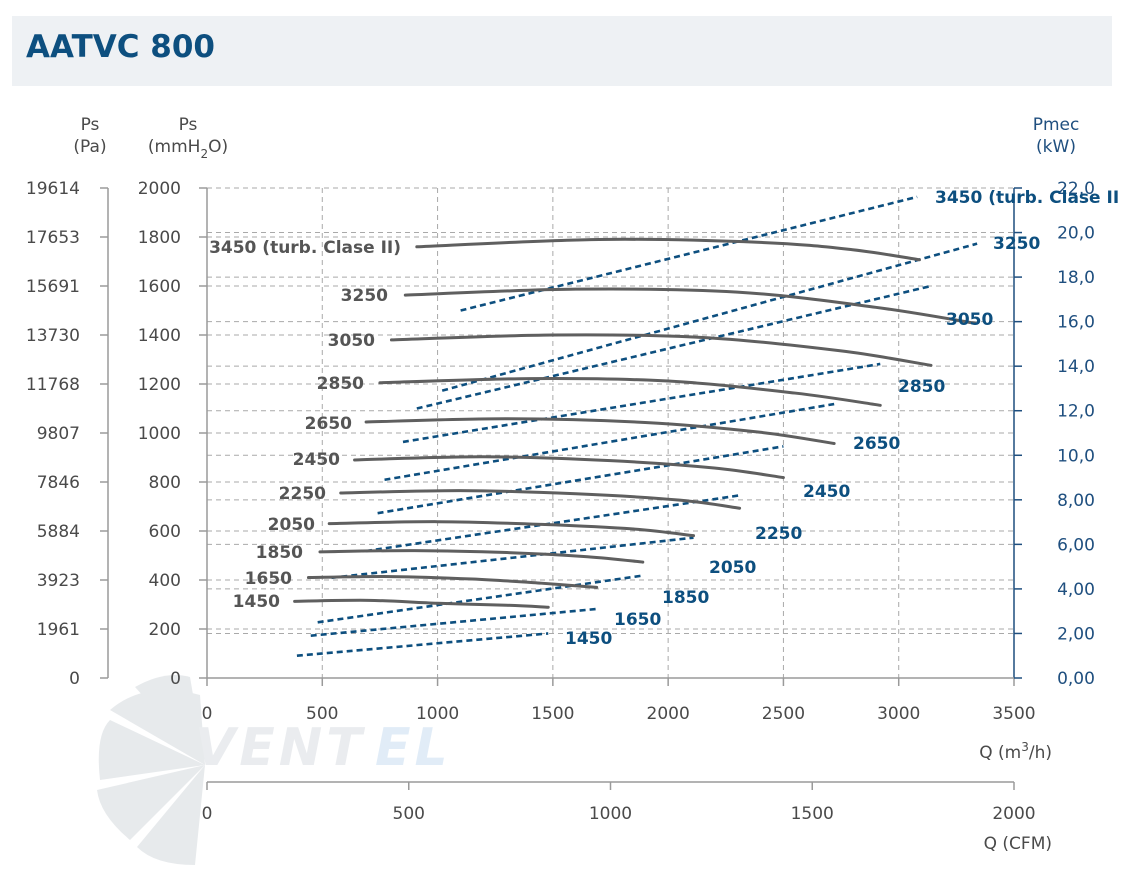  What do you see at coordinates (1015, 751) in the screenshot?
I see `q-m3h-axis-title: Q (m3/h)` at bounding box center [1015, 751].